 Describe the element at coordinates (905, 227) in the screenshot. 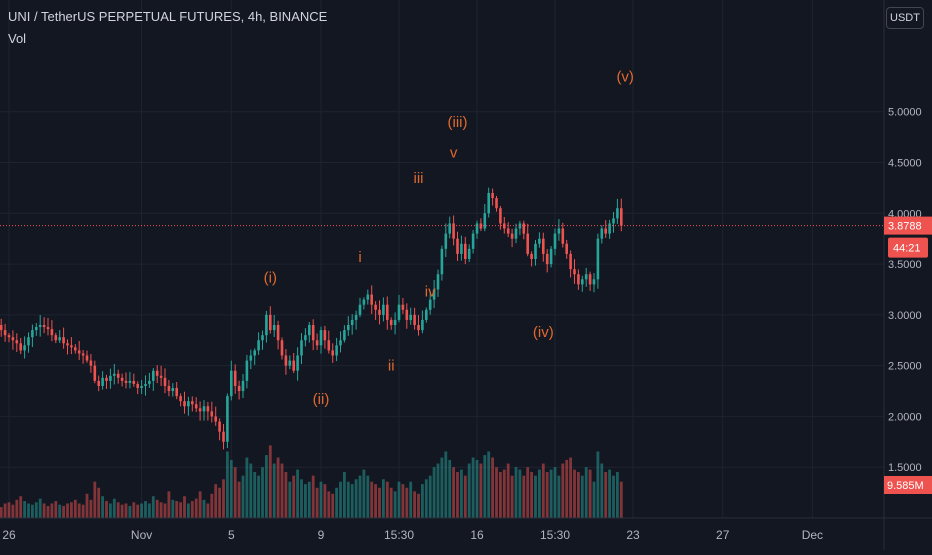

I see `last-price-label: 3.8788` at that location.